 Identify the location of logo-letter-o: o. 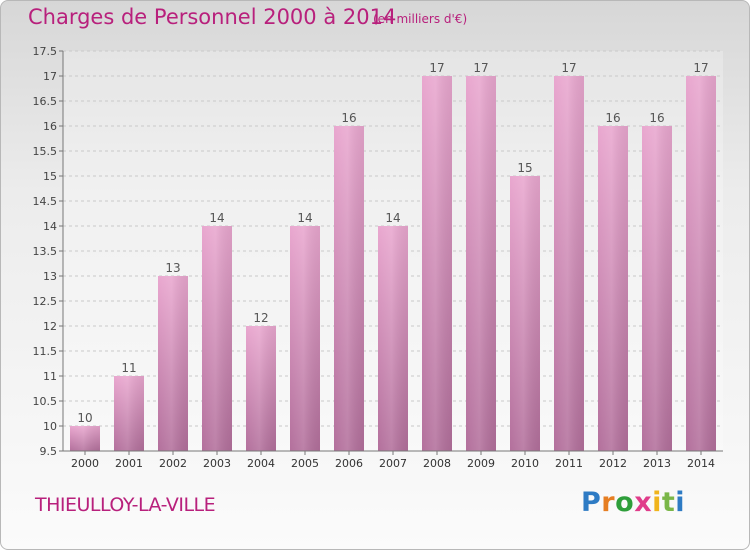
(625, 502).